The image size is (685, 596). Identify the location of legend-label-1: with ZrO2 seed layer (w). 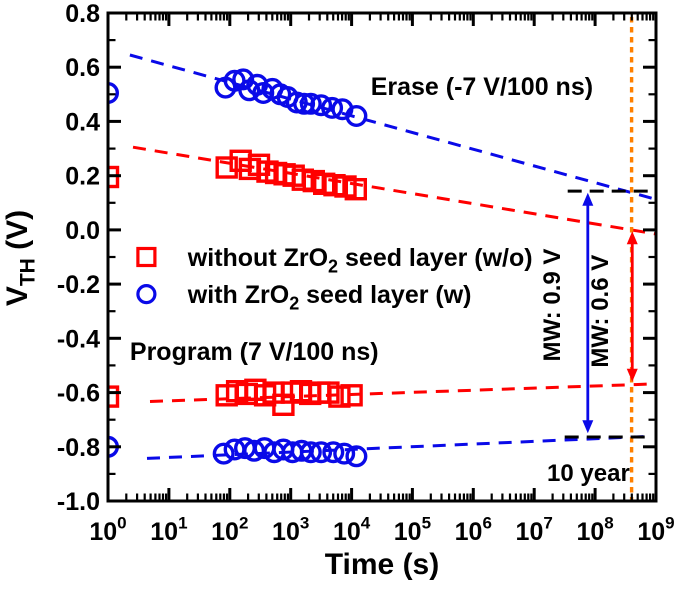
(329, 297).